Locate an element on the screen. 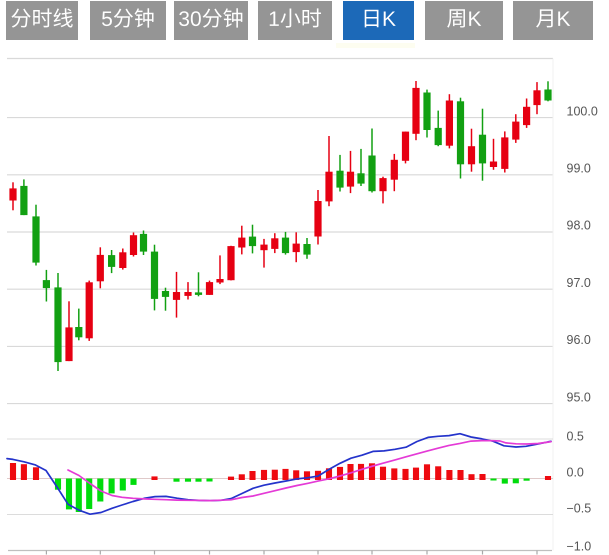  svg-text: 97.0 is located at coordinates (579, 283).